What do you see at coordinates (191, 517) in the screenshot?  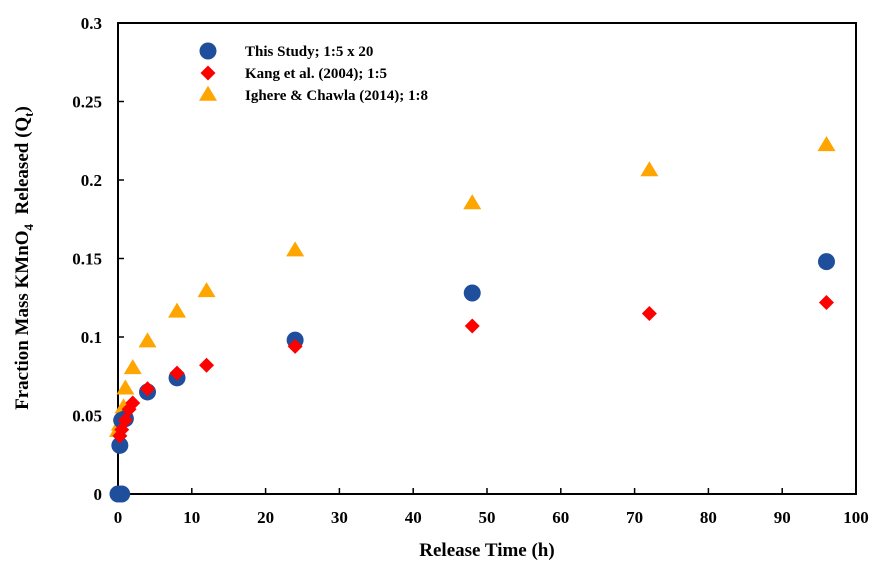 I see `x-tick-label: 10` at bounding box center [191, 517].